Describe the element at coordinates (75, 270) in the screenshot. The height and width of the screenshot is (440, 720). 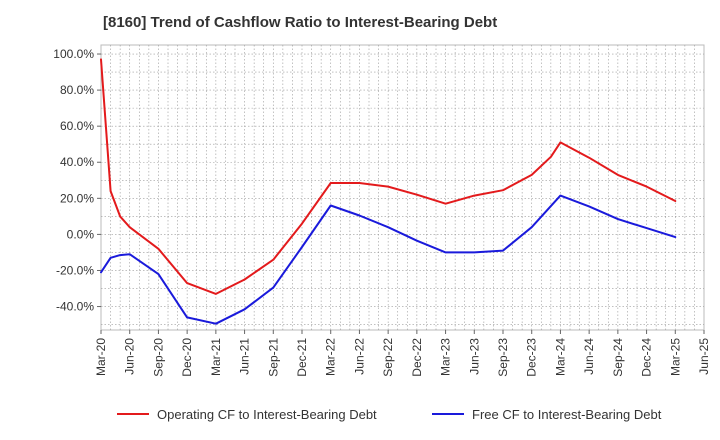
I see `y-tick-label: -20.0%` at that location.